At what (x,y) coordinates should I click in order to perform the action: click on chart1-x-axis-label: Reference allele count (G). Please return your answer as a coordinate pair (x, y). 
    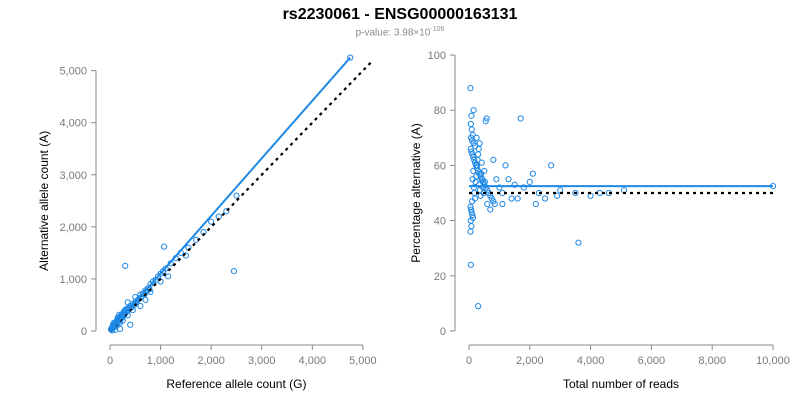
    Looking at the image, I should click on (236, 384).